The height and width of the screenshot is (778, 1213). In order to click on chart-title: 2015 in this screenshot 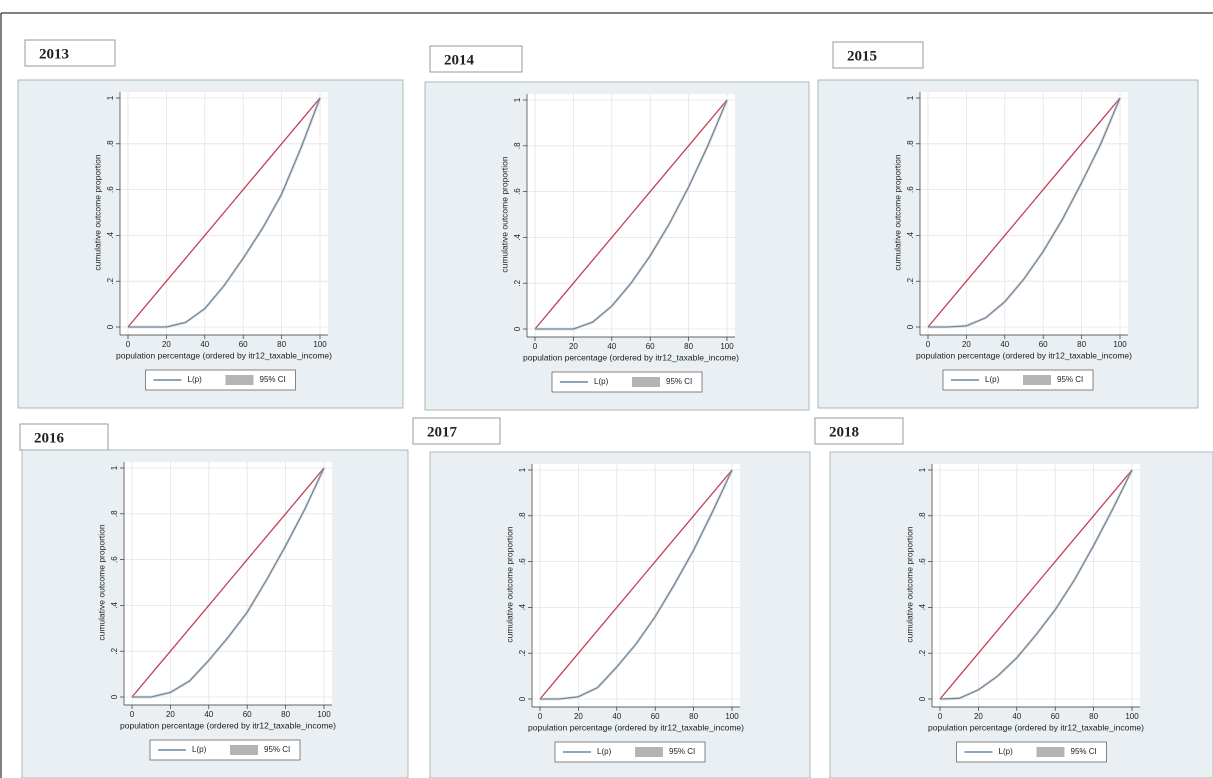, I will do `click(862, 56)`.